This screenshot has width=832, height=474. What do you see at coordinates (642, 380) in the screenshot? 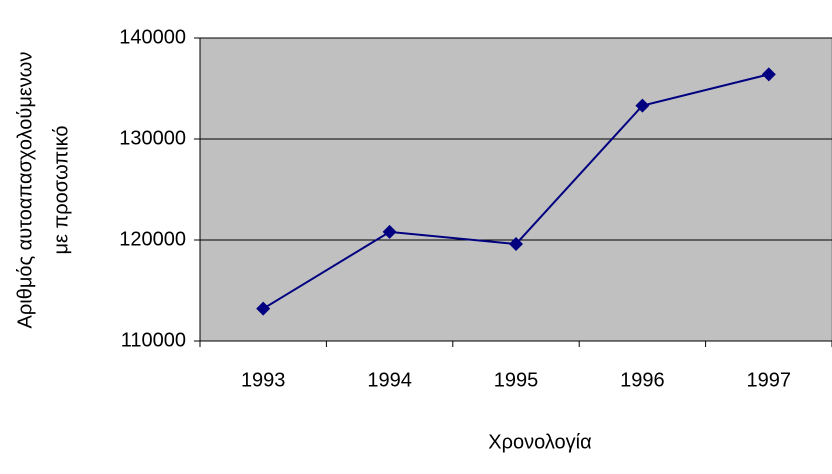
I see `x-tick-label: 1996` at bounding box center [642, 380].